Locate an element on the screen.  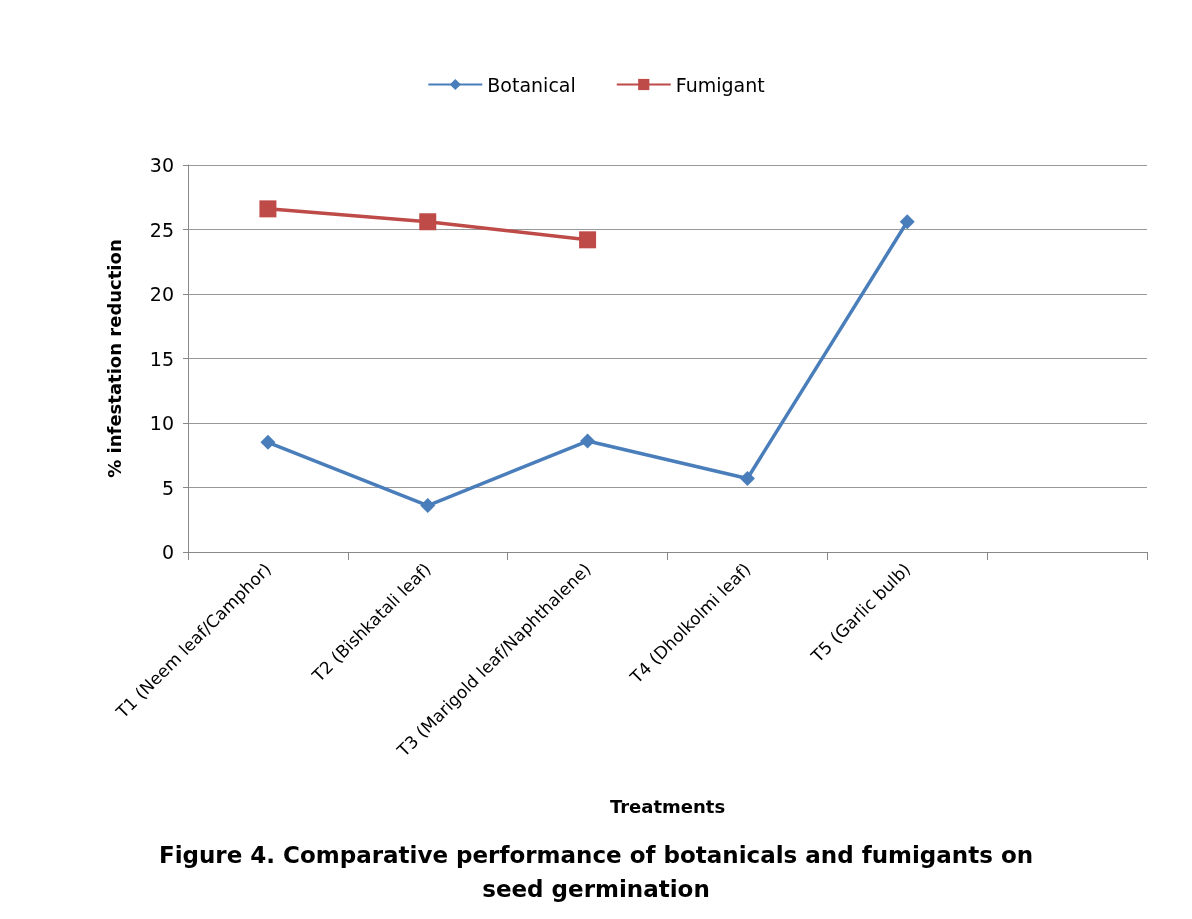
y-tick-label: 15 is located at coordinates (161, 358).